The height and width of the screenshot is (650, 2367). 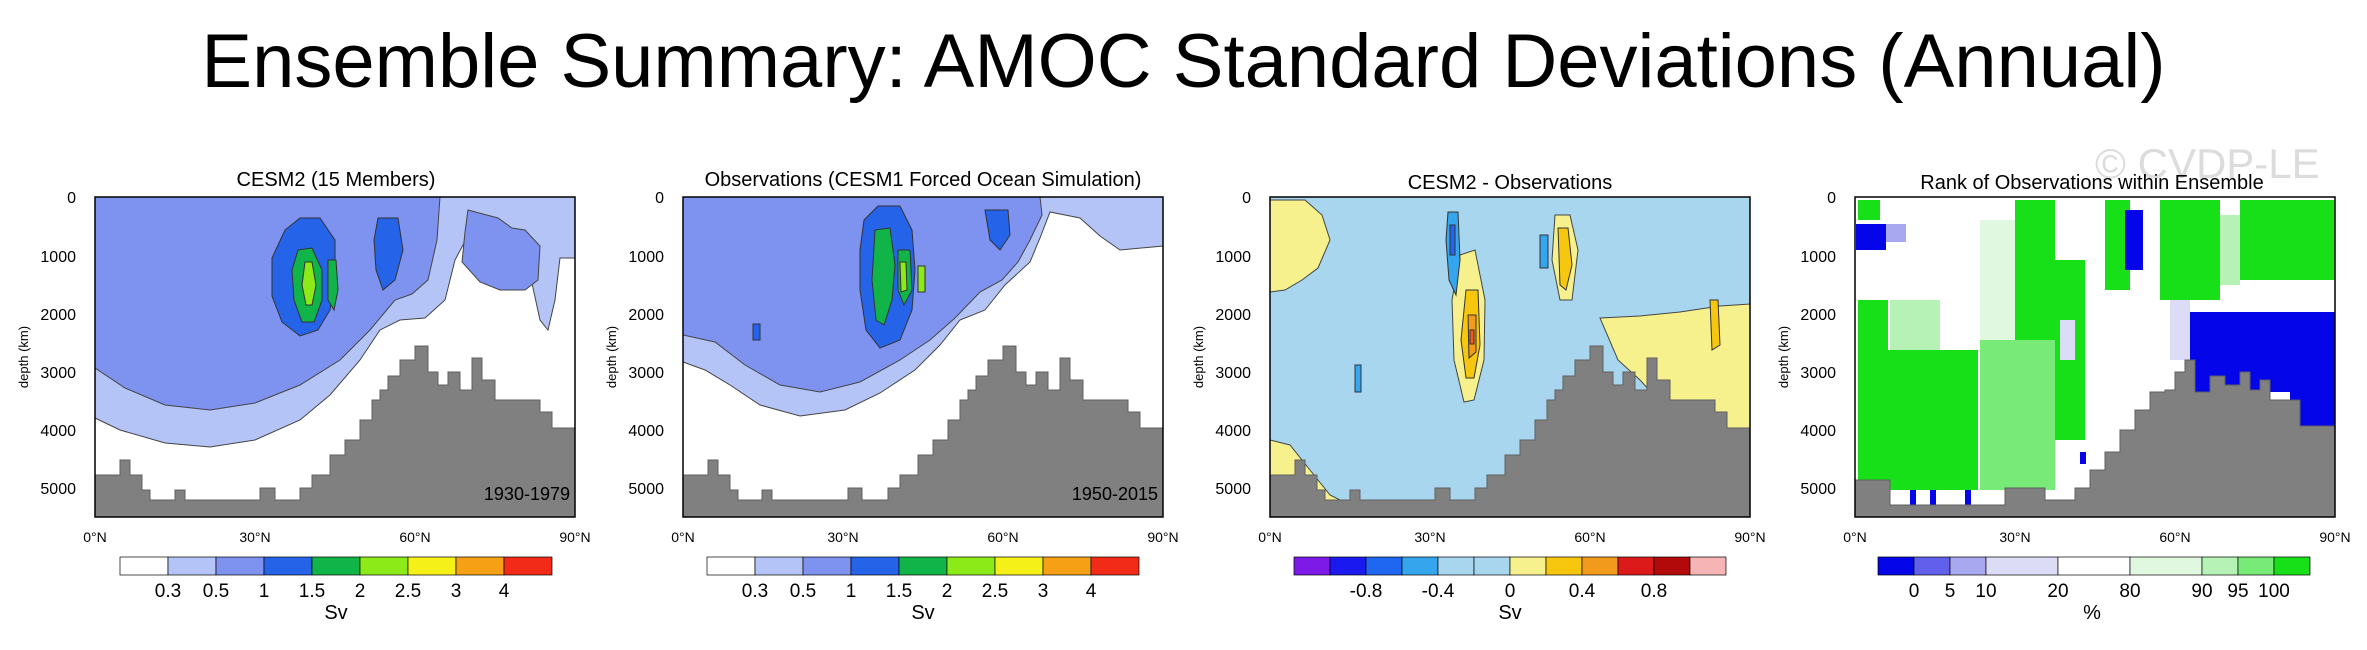 What do you see at coordinates (1472, 337) in the screenshot?
I see `diff-band-0.8-center` at bounding box center [1472, 337].